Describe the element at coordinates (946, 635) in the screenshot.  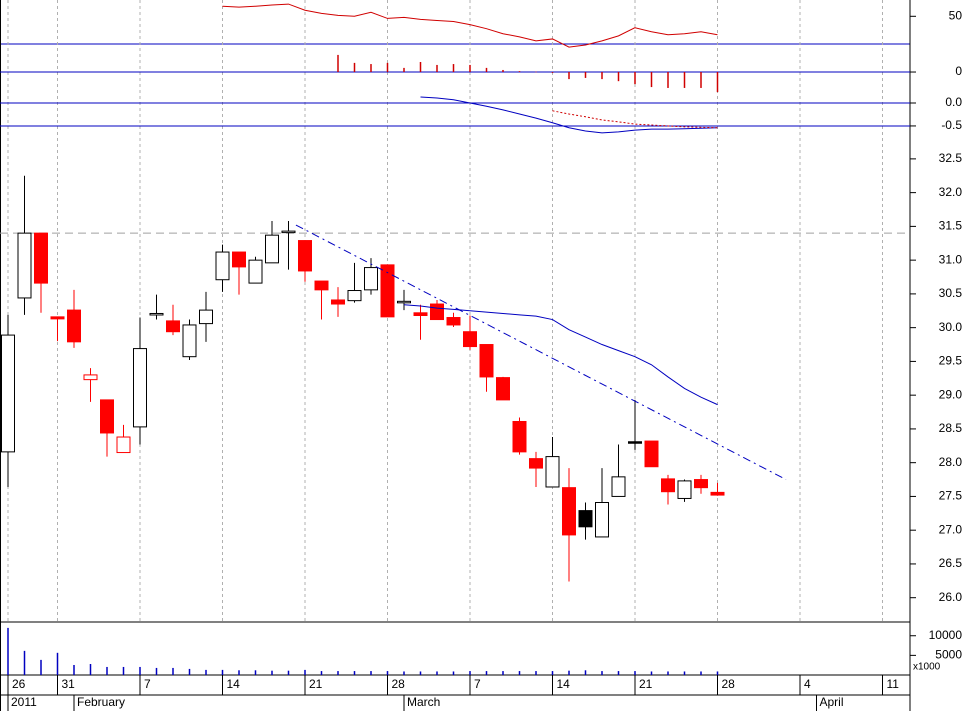
I see `y-tick-label: 10000` at that location.